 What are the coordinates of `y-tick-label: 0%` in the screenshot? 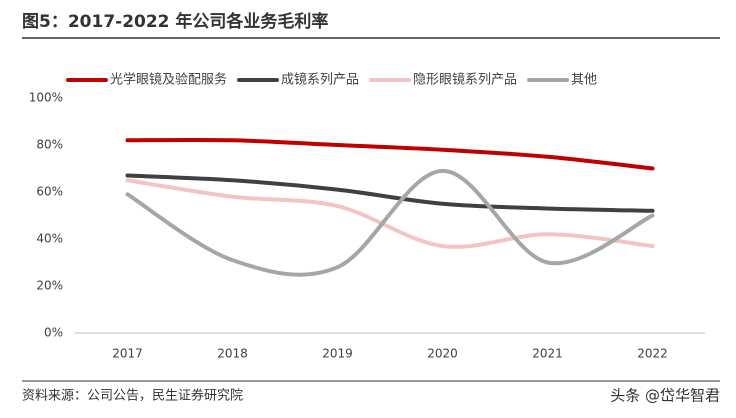 It's located at (53, 333).